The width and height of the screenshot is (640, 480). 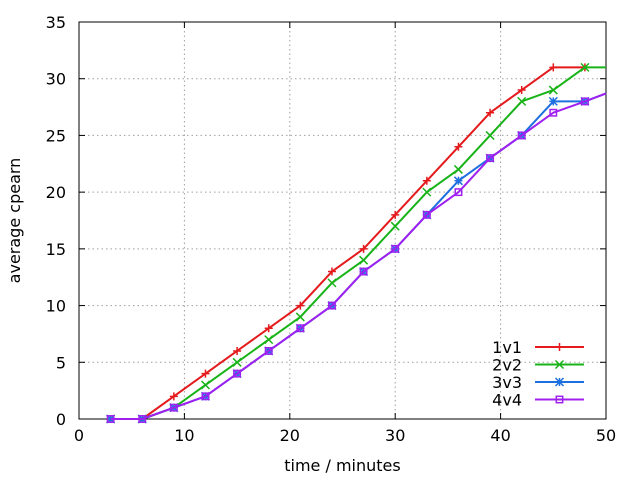 I want to click on legend-item-3v3: 3v3, so click(x=538, y=382).